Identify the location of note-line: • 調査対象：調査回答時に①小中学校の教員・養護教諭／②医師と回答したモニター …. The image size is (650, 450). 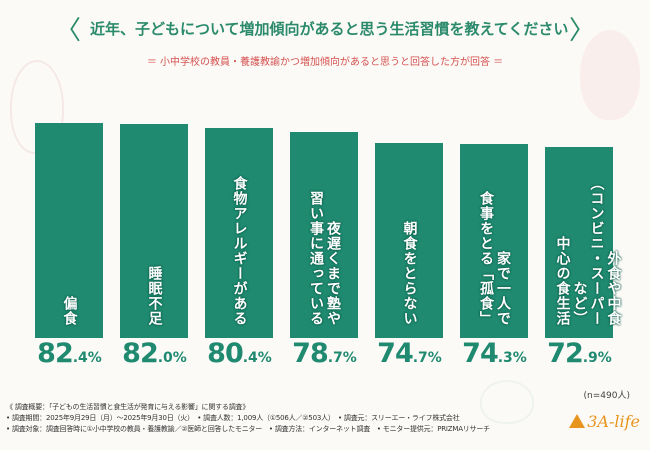
(248, 429).